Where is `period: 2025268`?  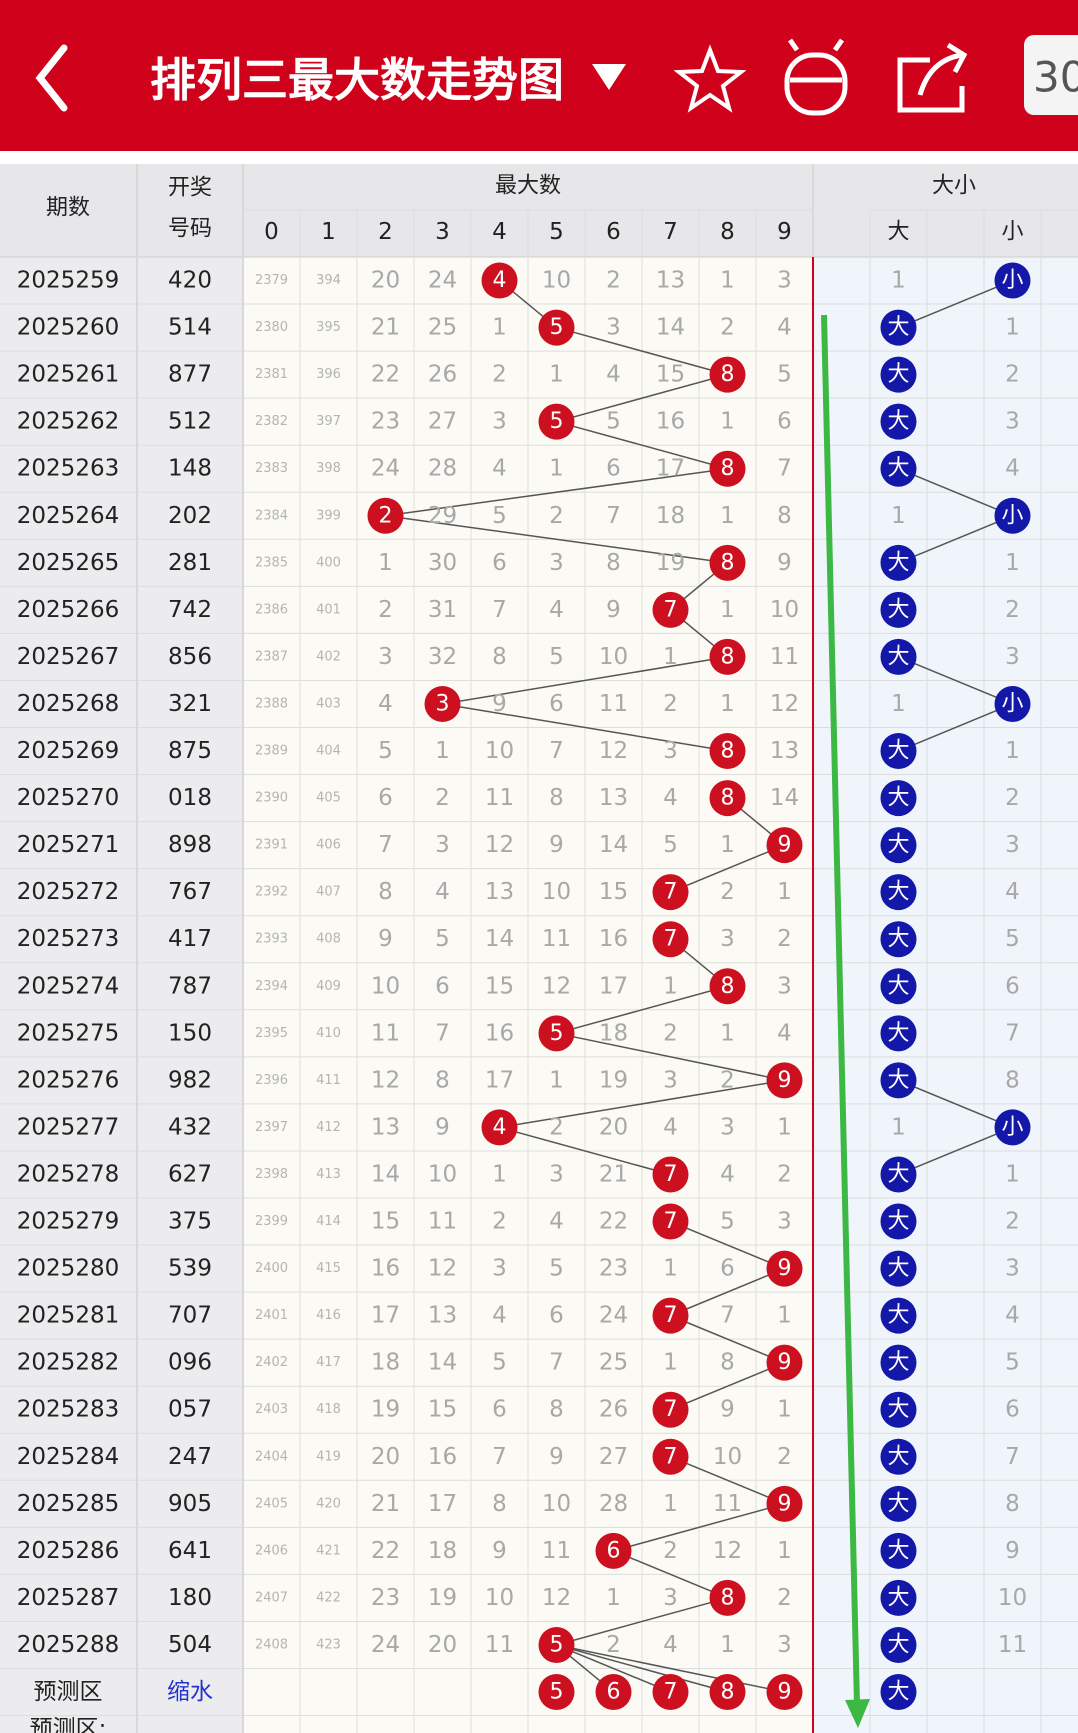
period: 2025268 is located at coordinates (68, 704).